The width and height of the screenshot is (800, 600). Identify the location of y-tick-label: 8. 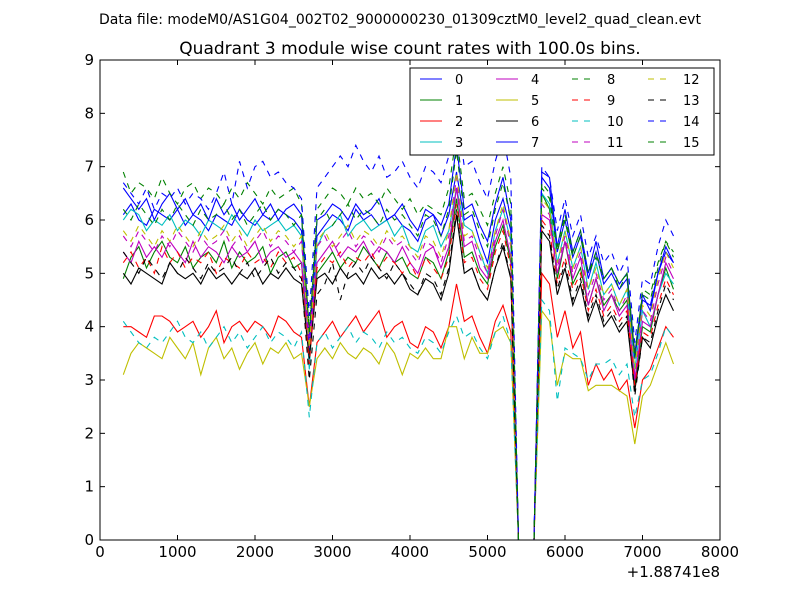
(89, 113).